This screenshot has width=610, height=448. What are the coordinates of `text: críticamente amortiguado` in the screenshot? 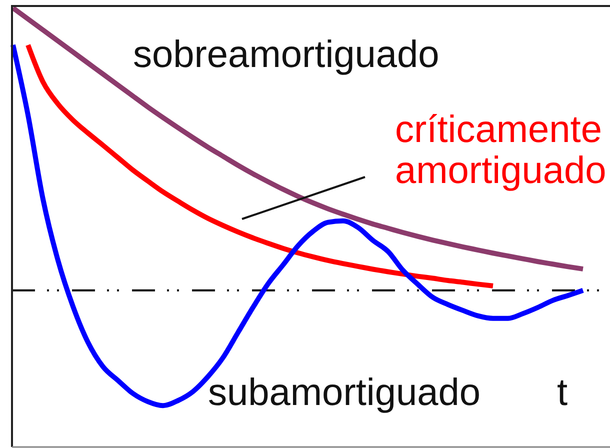 It's located at (500, 150).